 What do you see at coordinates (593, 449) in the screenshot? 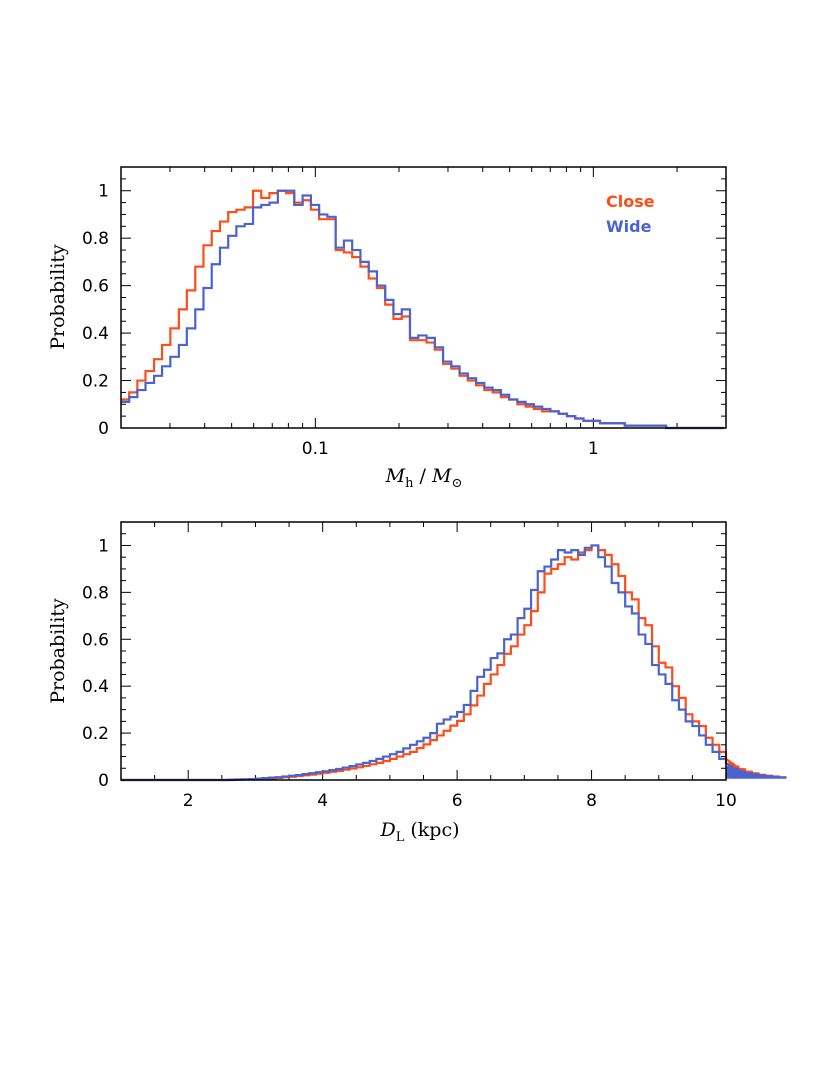
I see `mass-chart-xtick-label: 1` at bounding box center [593, 449].